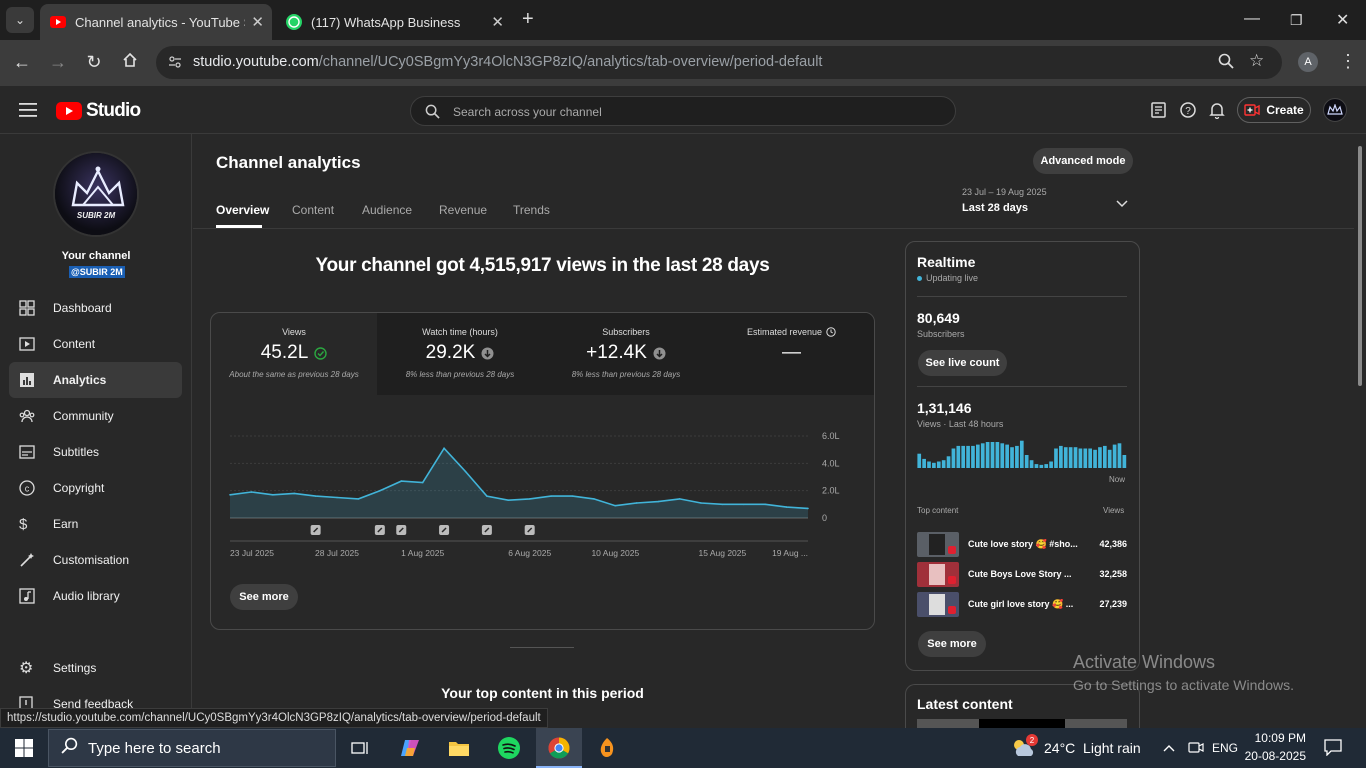 This screenshot has width=1366, height=768. Describe the element at coordinates (58, 62) in the screenshot. I see `forward-icon: →` at that location.